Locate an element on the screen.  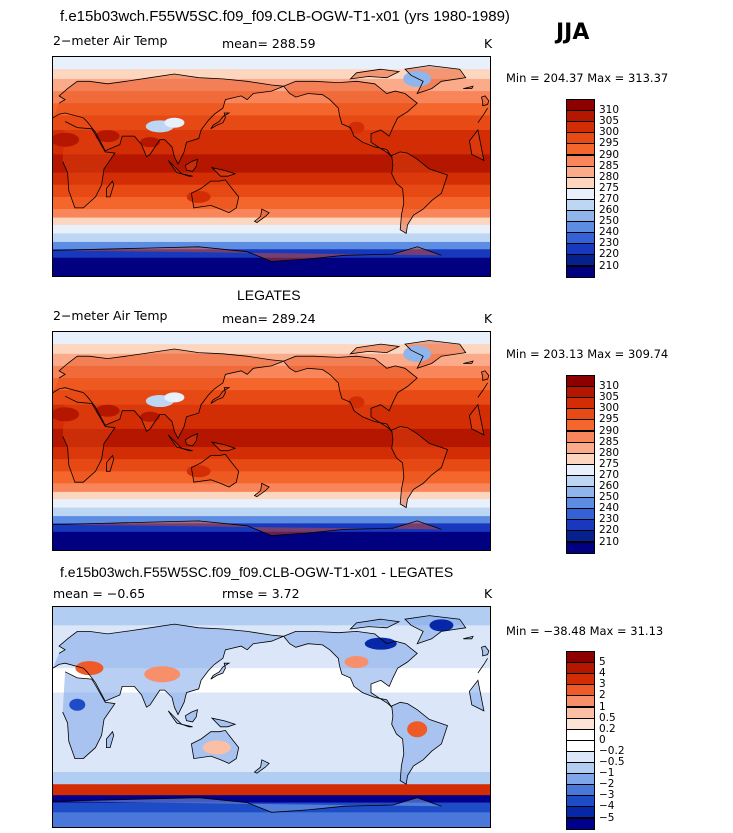
colorbar-tick-label: 250 is located at coordinates (609, 497).